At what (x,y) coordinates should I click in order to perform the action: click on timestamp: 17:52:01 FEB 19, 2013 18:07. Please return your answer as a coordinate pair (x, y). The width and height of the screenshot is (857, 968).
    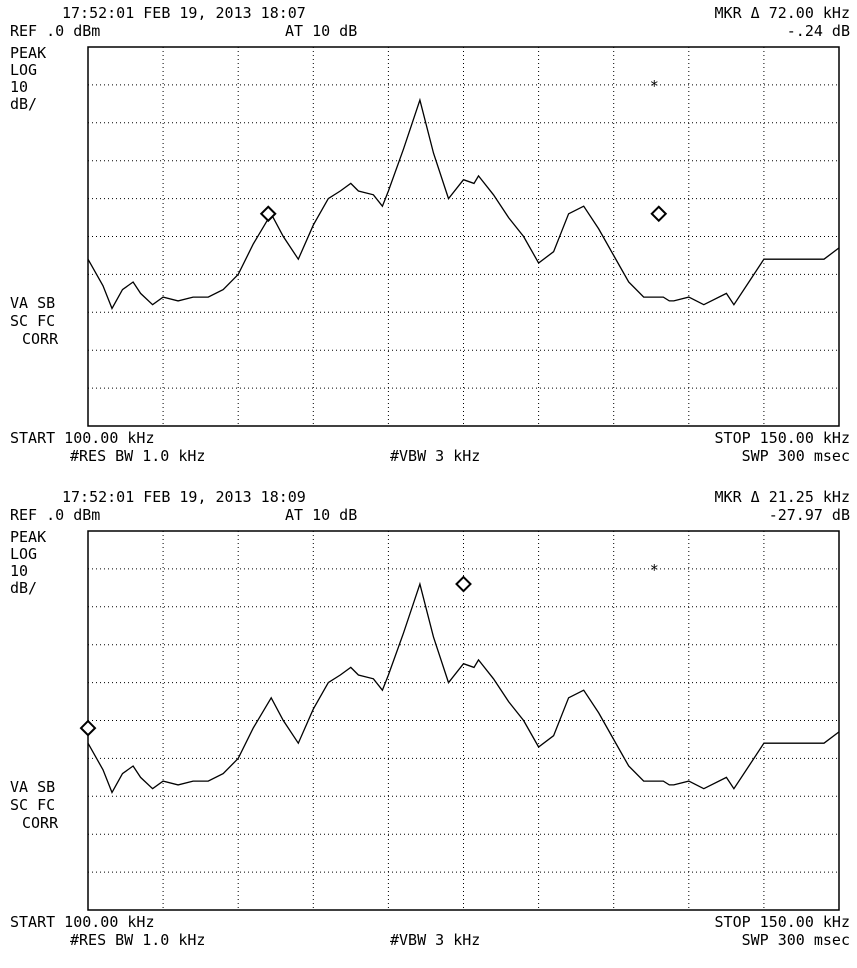
    Looking at the image, I should click on (184, 13).